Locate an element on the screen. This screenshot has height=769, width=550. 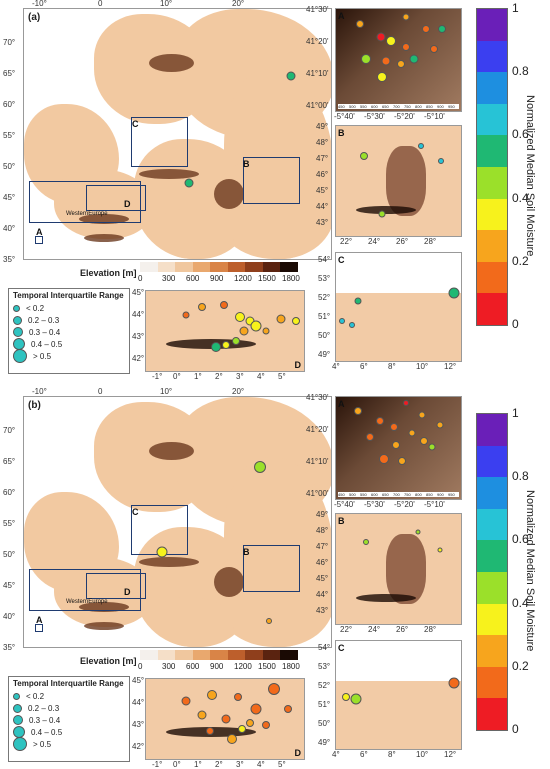
inset-b-lon: 28° is located at coordinates (430, 241).